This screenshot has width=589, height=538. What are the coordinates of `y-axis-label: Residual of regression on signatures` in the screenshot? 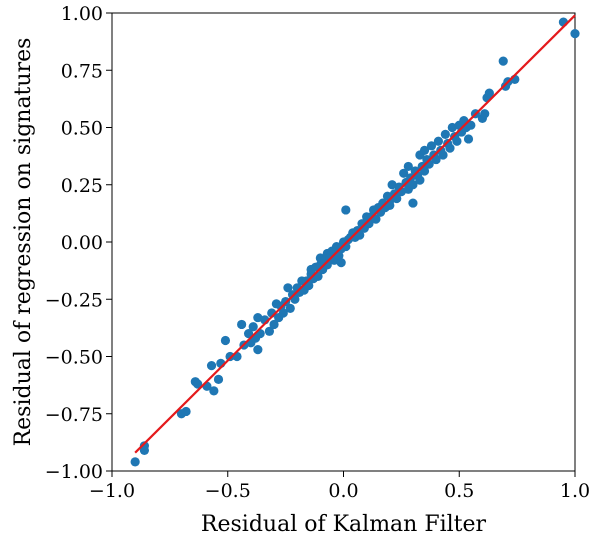 It's located at (23, 242).